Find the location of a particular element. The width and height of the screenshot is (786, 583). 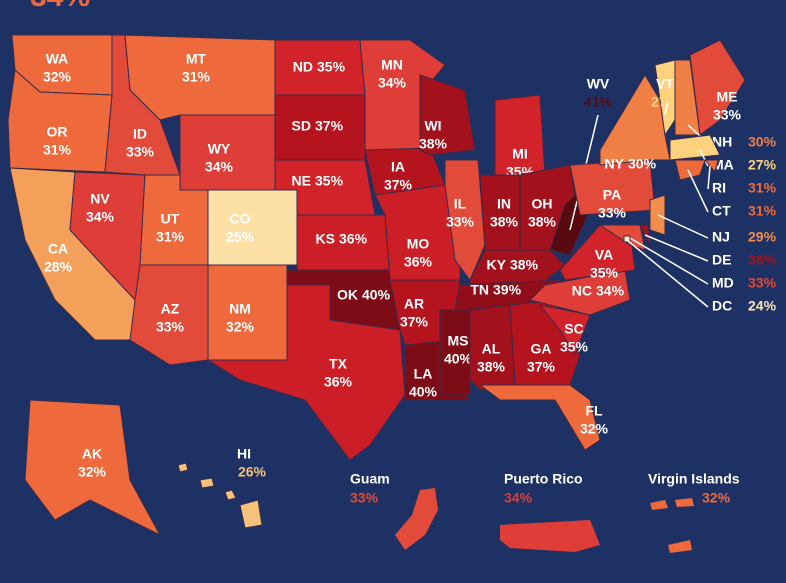

state-abbr: MO is located at coordinates (418, 244).